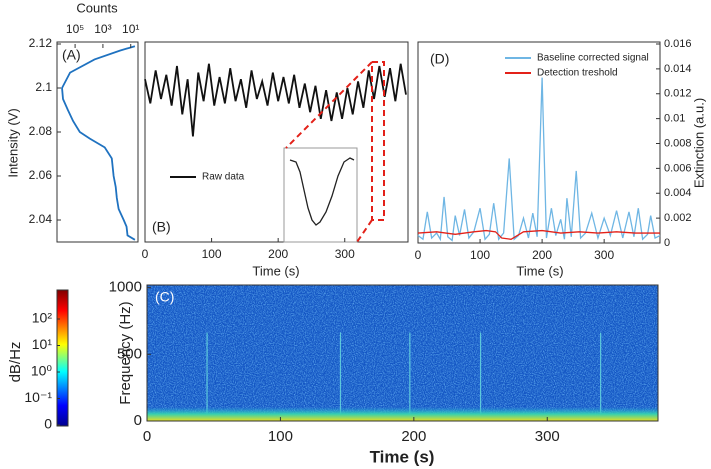 The height and width of the screenshot is (469, 711). What do you see at coordinates (138, 420) in the screenshot?
I see `y-tick-label: 0` at bounding box center [138, 420].